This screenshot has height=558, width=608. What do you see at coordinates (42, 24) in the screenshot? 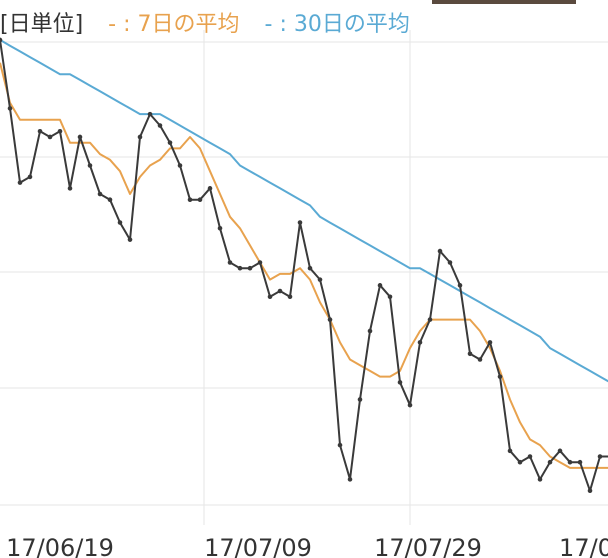
I see `legend-unit-label: [日単位]` at bounding box center [42, 24].